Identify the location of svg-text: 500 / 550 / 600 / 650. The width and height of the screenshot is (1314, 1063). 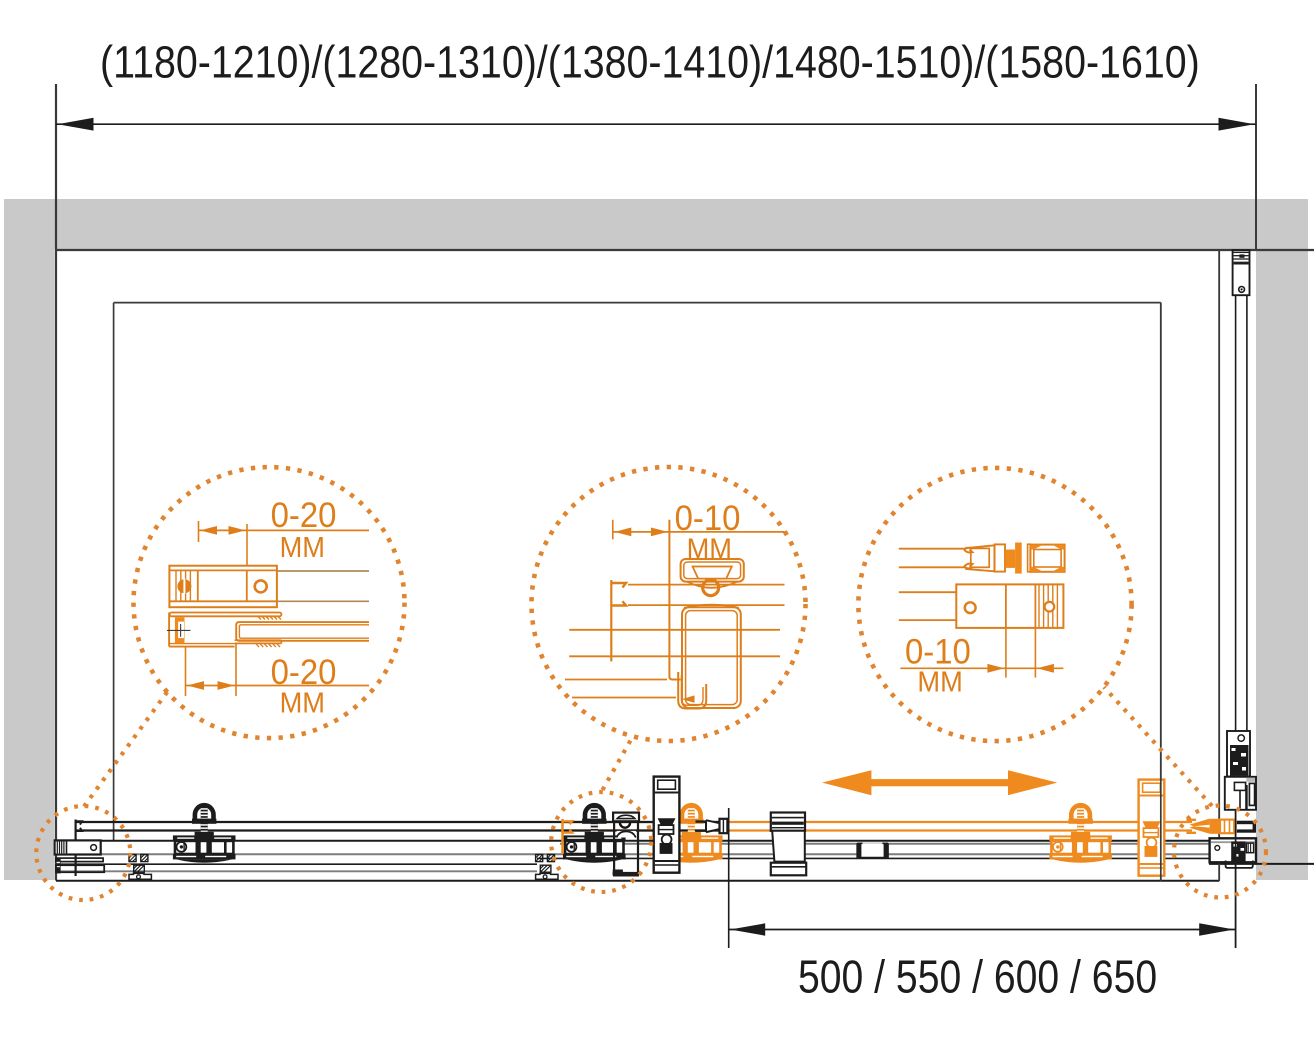
(977, 977).